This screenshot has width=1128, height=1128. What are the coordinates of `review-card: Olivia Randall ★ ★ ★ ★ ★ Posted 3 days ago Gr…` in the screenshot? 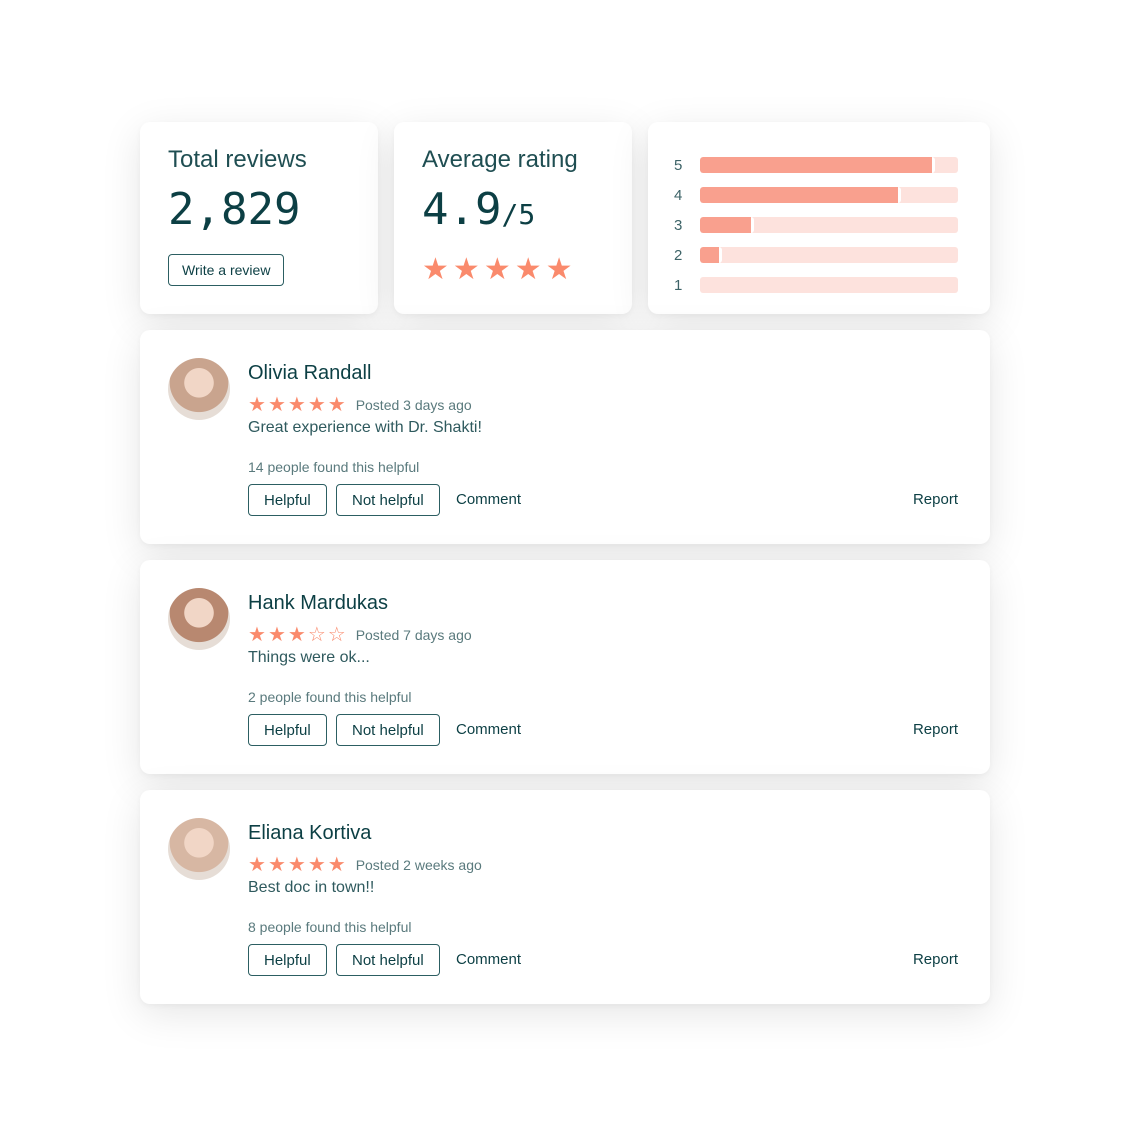 It's located at (565, 437).